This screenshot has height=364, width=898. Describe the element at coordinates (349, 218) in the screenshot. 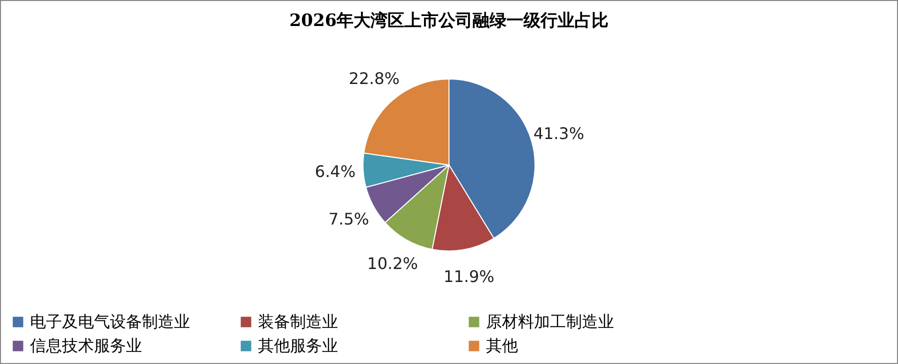

I see `data-label: 7.5%` at that location.